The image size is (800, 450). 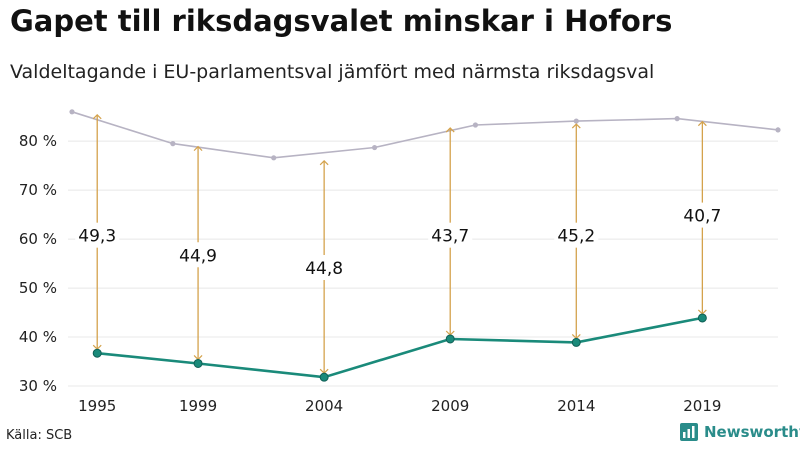 What do you see at coordinates (38, 337) in the screenshot?
I see `y-tick-label: 40 %` at bounding box center [38, 337].